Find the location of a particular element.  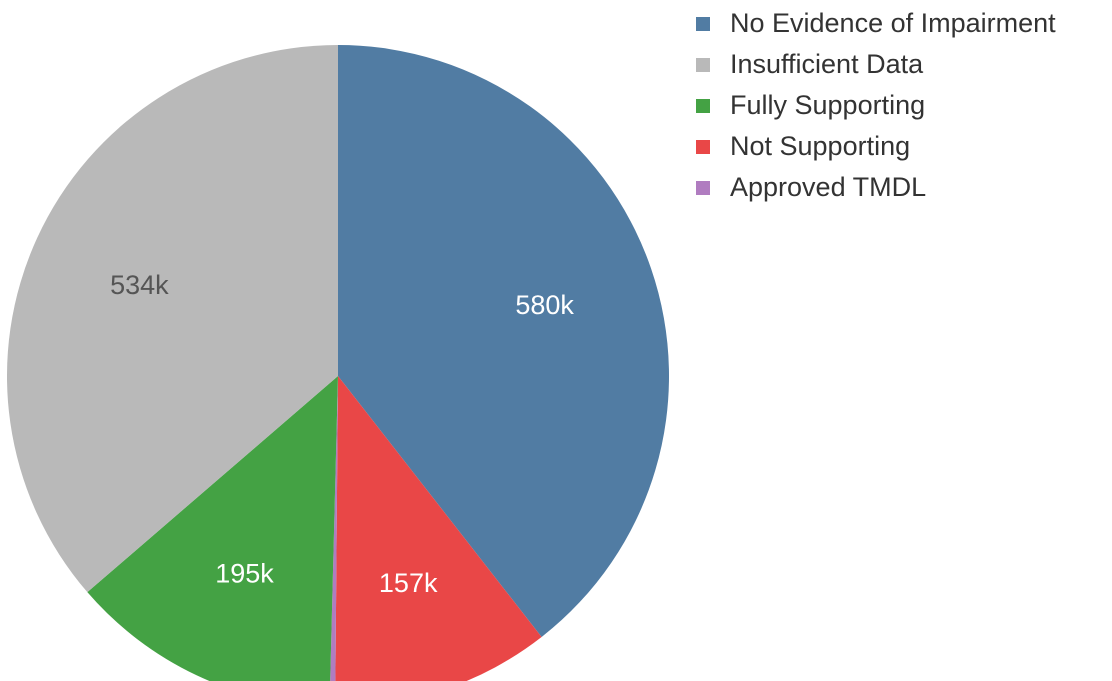

pie-slice-not-supporting is located at coordinates (438, 528).